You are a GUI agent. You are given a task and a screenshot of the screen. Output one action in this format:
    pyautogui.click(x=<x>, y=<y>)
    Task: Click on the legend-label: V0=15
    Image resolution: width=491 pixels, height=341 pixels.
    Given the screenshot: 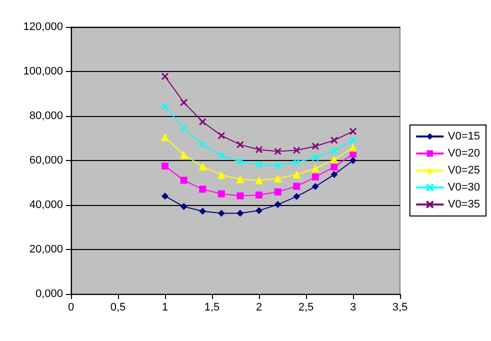 What is the action you would take?
    pyautogui.click(x=464, y=136)
    